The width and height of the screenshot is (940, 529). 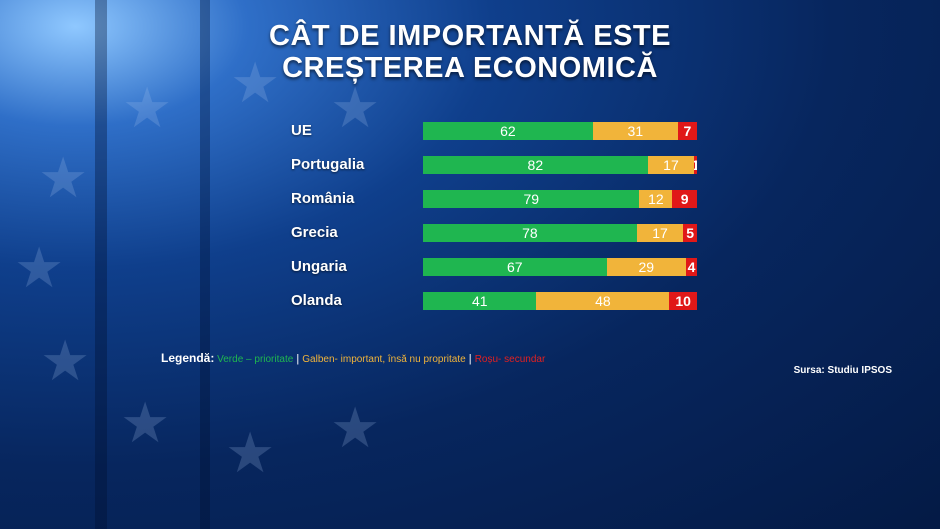 What do you see at coordinates (531, 199) in the screenshot?
I see `bar-segment: 79` at bounding box center [531, 199].